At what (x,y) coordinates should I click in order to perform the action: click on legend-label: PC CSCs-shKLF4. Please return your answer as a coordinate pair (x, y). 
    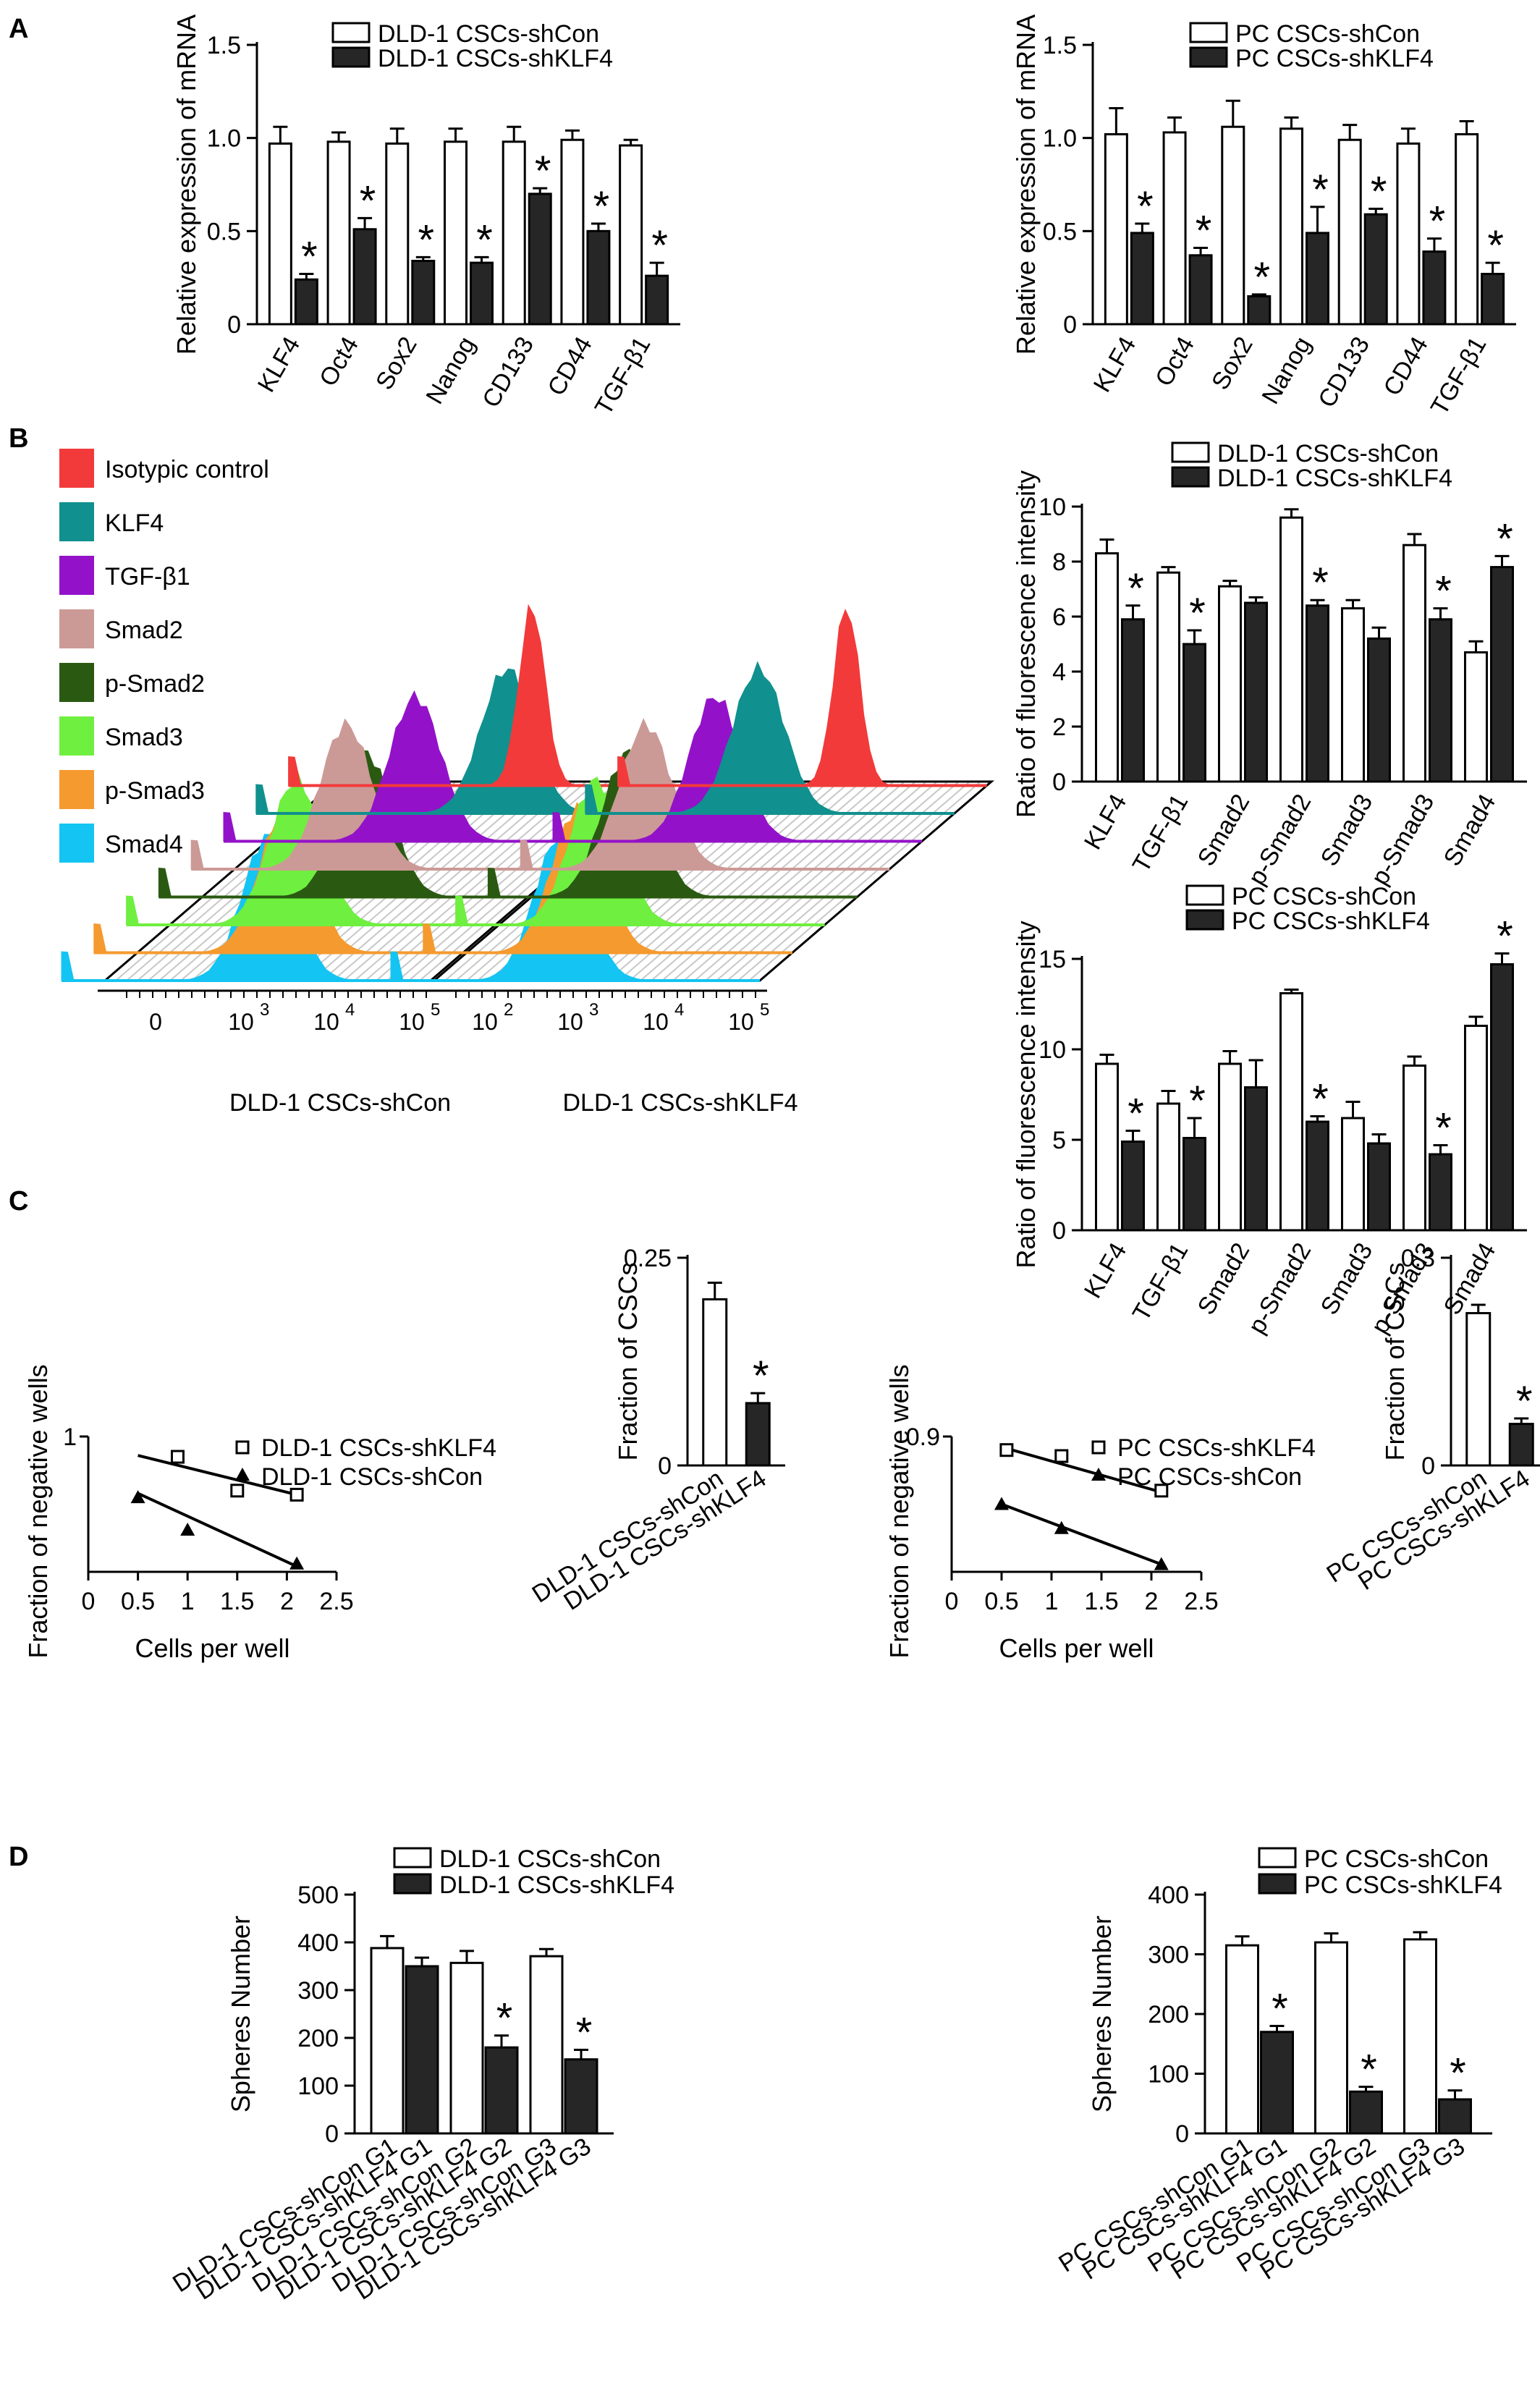
    Looking at the image, I should click on (1403, 1885).